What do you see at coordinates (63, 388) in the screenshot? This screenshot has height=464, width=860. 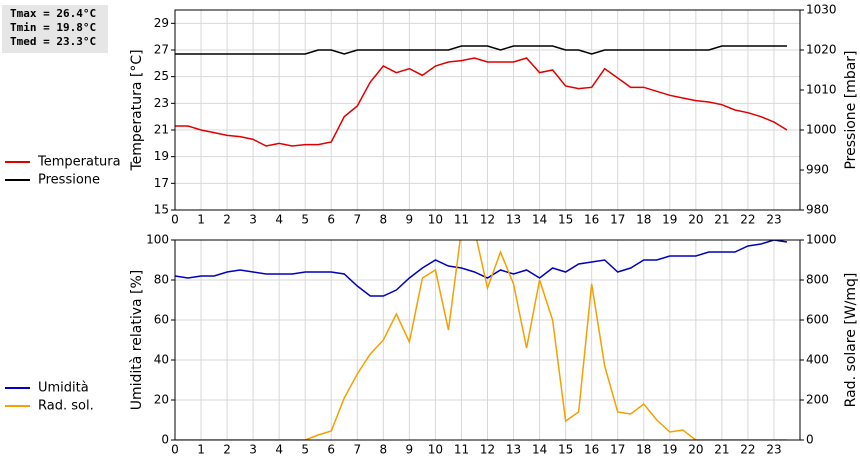 I see `legend-label: Umidità` at bounding box center [63, 388].